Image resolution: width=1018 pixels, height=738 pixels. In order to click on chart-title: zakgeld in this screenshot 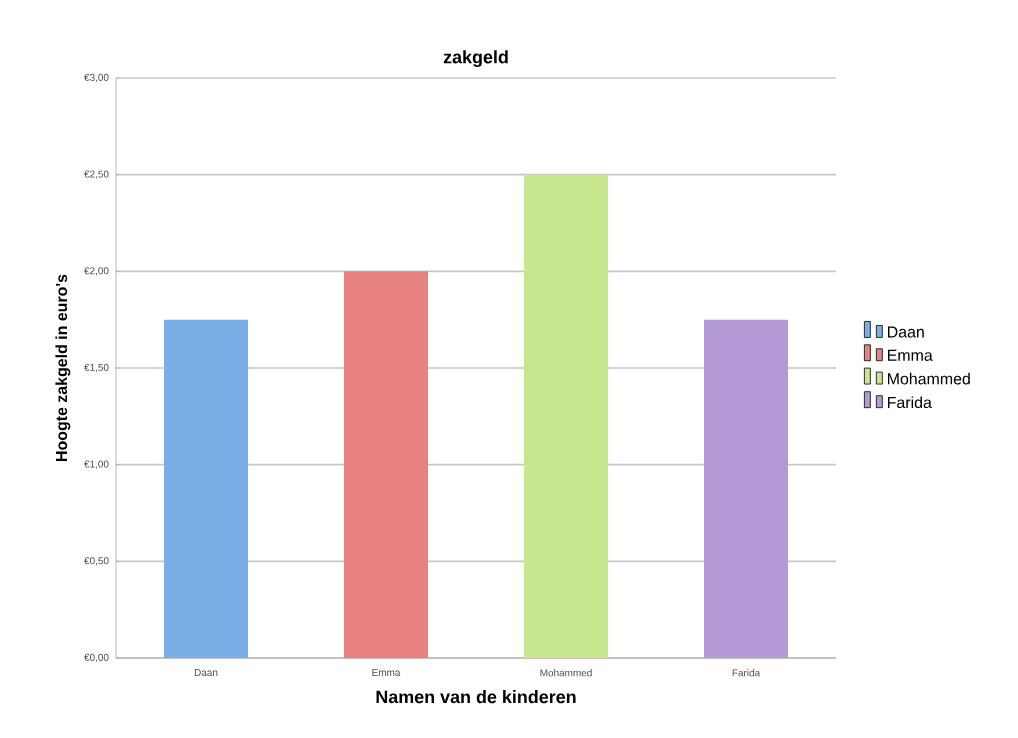, I will do `click(475, 59)`.